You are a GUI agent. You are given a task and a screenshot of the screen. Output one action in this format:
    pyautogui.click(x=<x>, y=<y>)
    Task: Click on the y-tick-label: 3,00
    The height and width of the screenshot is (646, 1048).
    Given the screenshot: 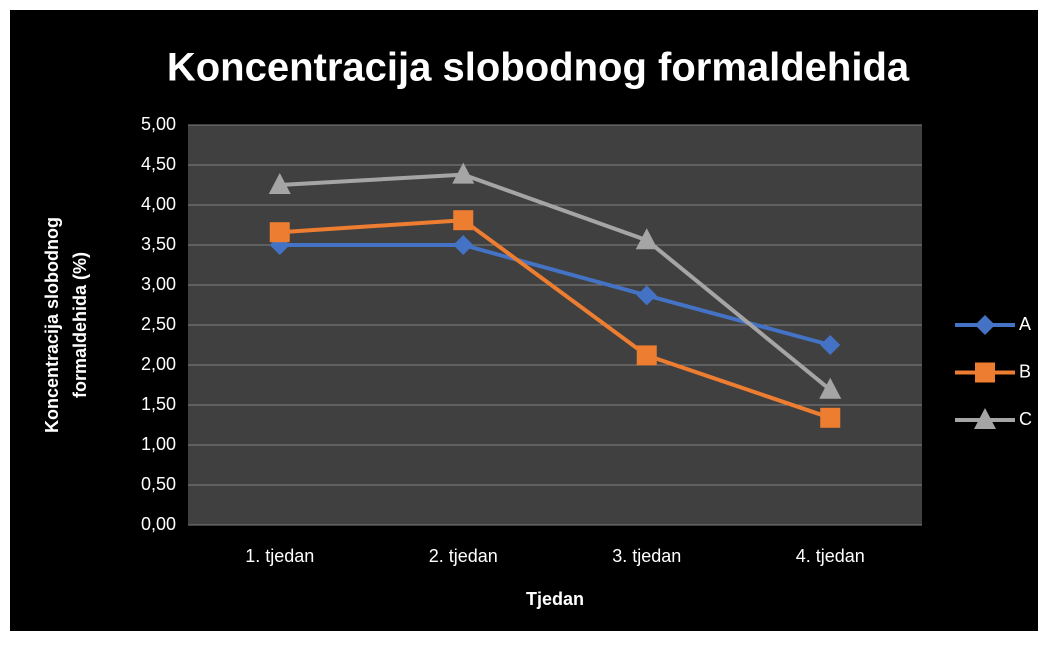 What is the action you would take?
    pyautogui.click(x=158, y=284)
    